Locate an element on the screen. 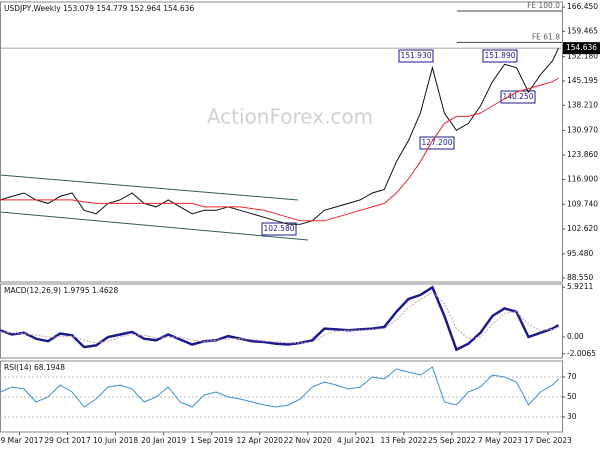  price-box-label: 151.930 is located at coordinates (415, 55).